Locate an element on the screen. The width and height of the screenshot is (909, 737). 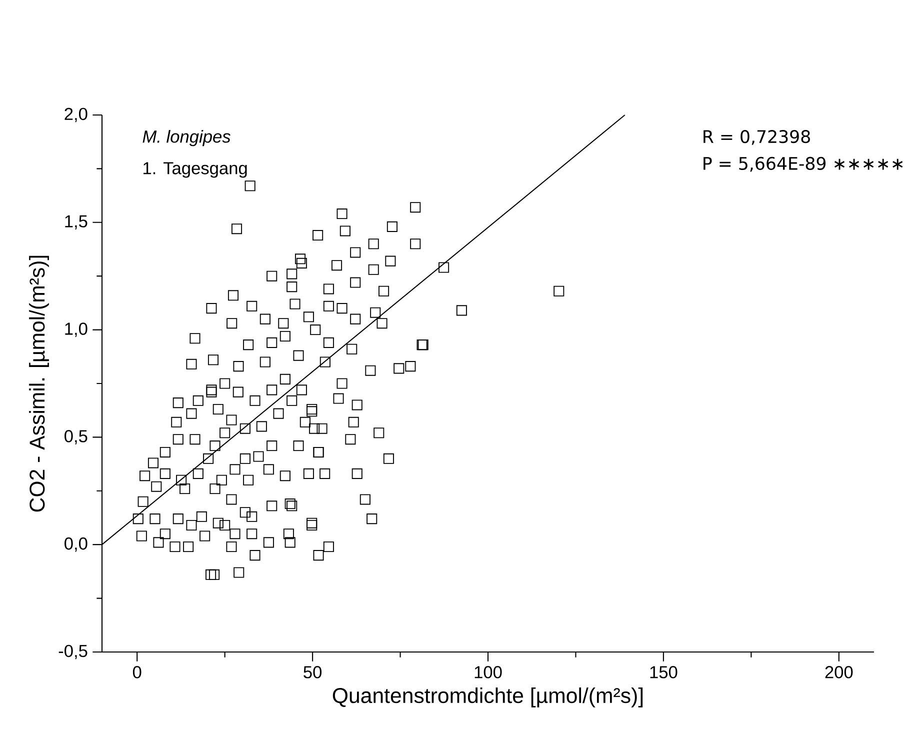
x-axis-title: Quantenstromdichte [µmol/(m²s)] is located at coordinates (487, 697).